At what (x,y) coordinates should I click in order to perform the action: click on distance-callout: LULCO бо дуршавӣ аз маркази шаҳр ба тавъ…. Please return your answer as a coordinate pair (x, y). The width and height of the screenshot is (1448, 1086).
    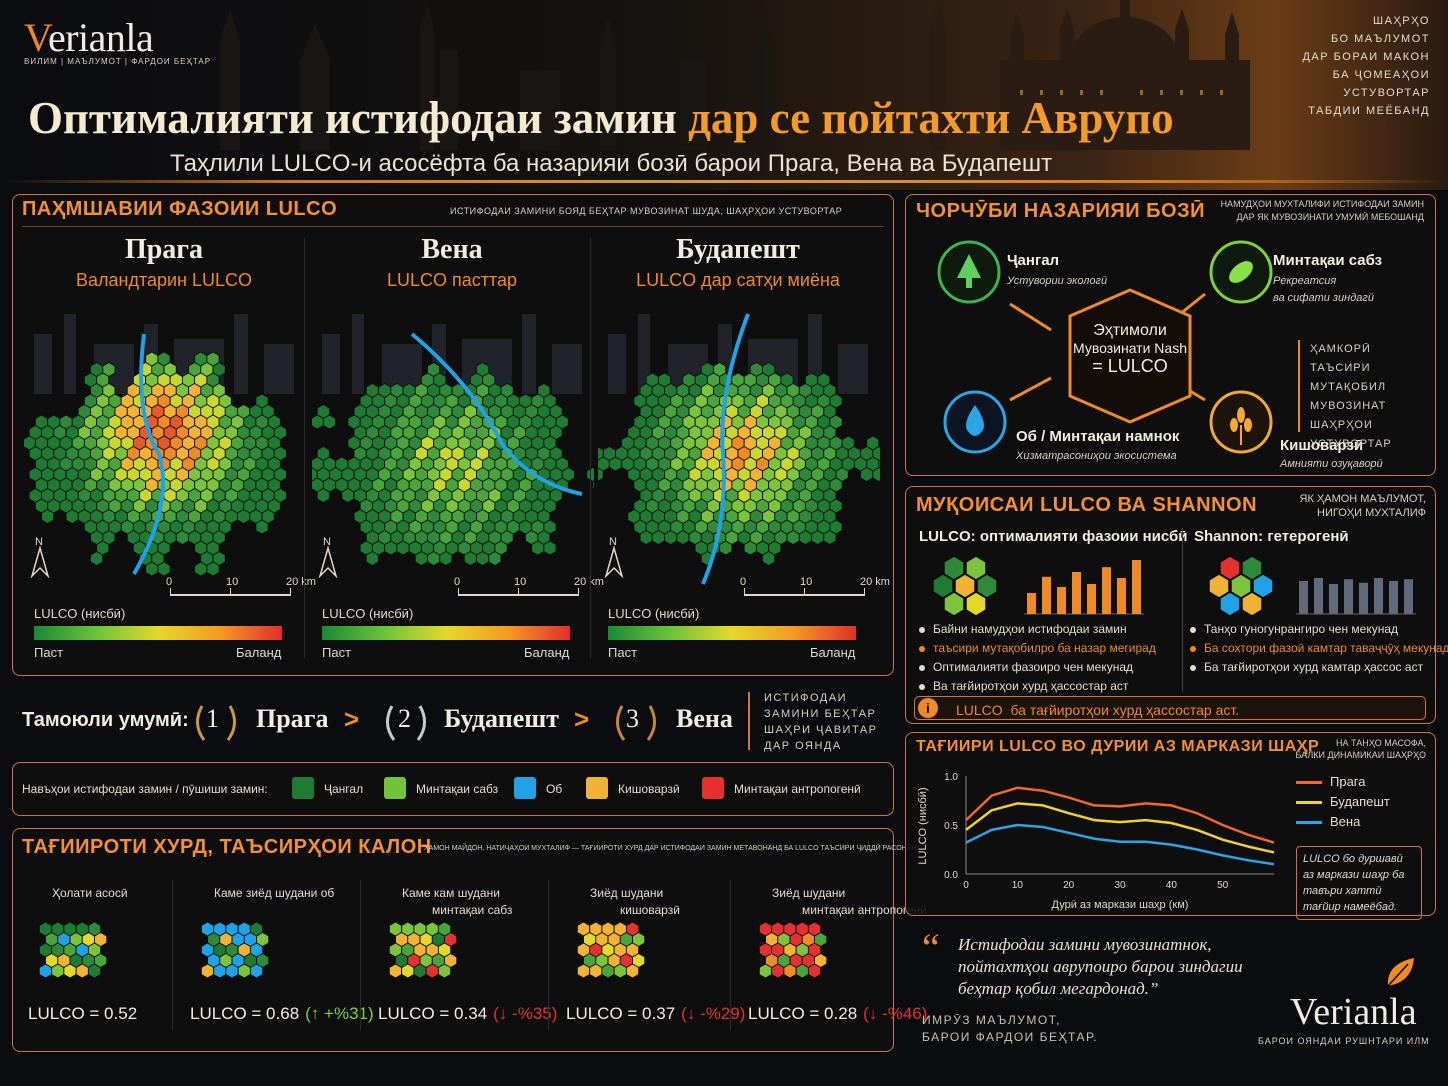
    Looking at the image, I should click on (1359, 883).